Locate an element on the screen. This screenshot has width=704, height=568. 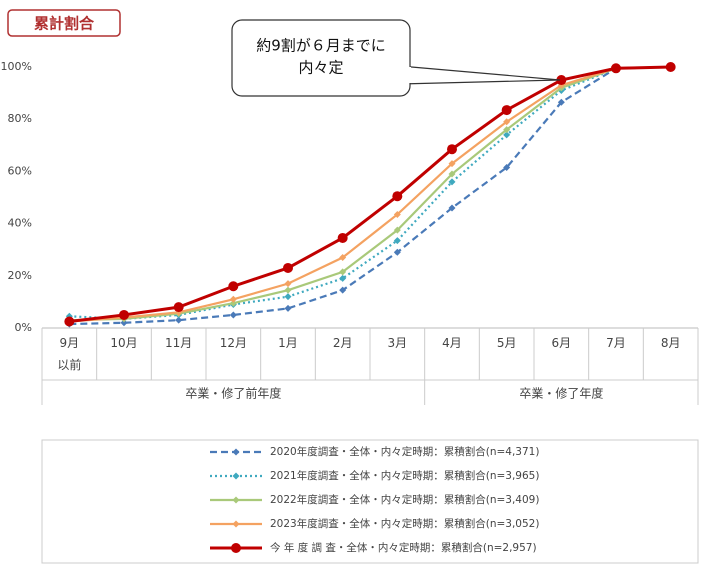
y-tick-label: 60% is located at coordinates (20, 170).